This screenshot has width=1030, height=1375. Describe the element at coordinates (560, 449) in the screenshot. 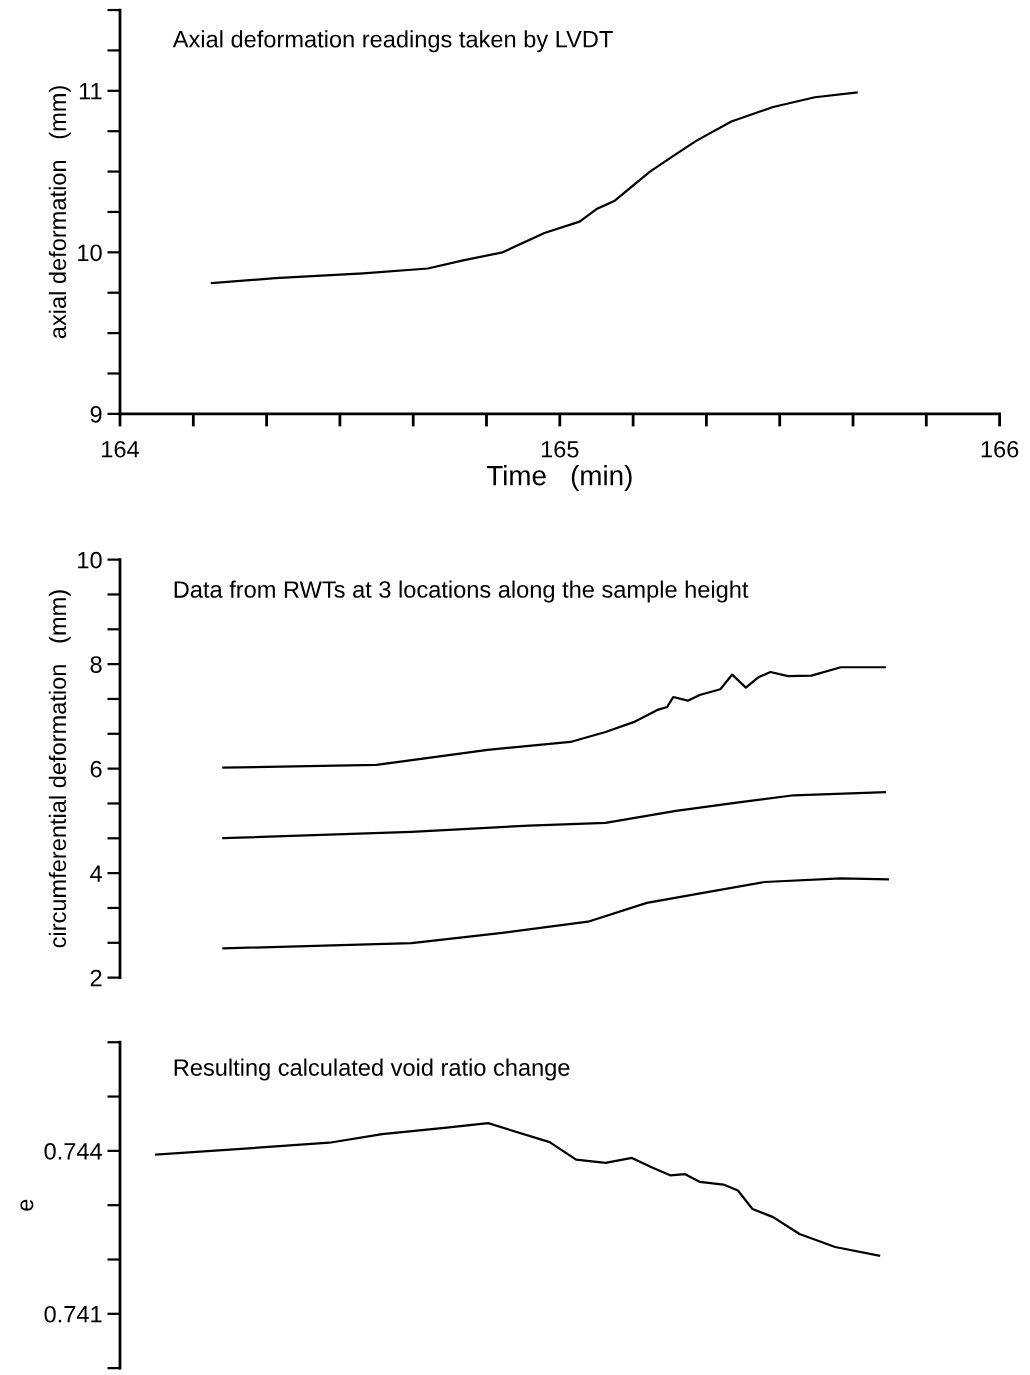

I see `x-tick-label: 165` at that location.